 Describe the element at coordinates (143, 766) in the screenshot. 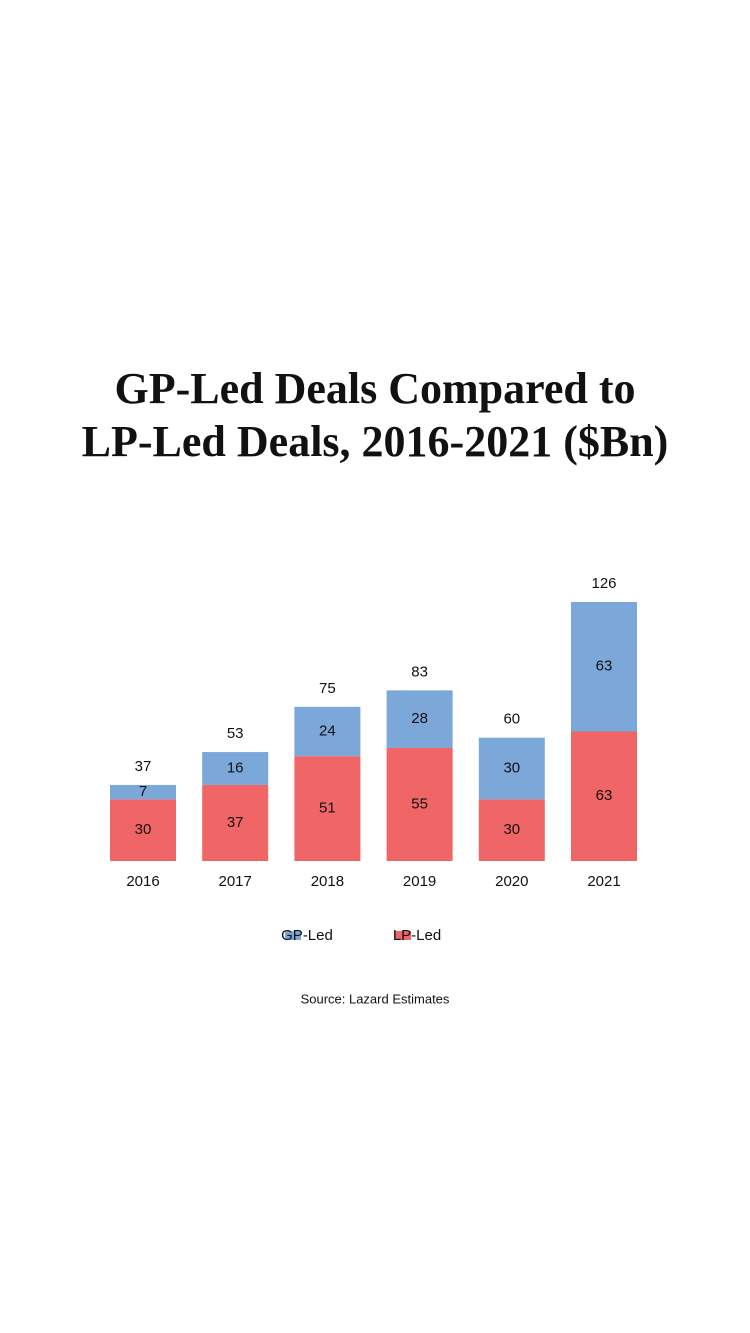

I see `total-label: 37` at that location.